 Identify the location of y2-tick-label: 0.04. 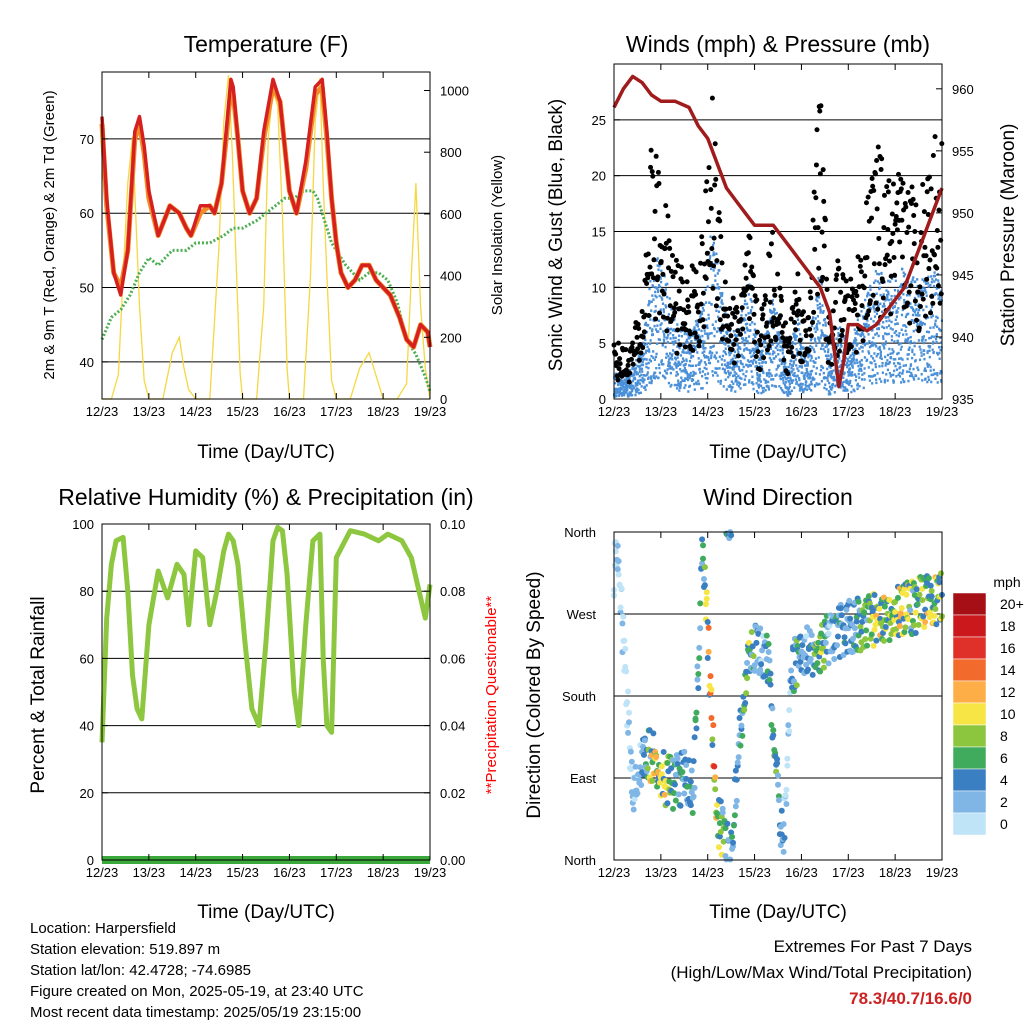
(452, 726).